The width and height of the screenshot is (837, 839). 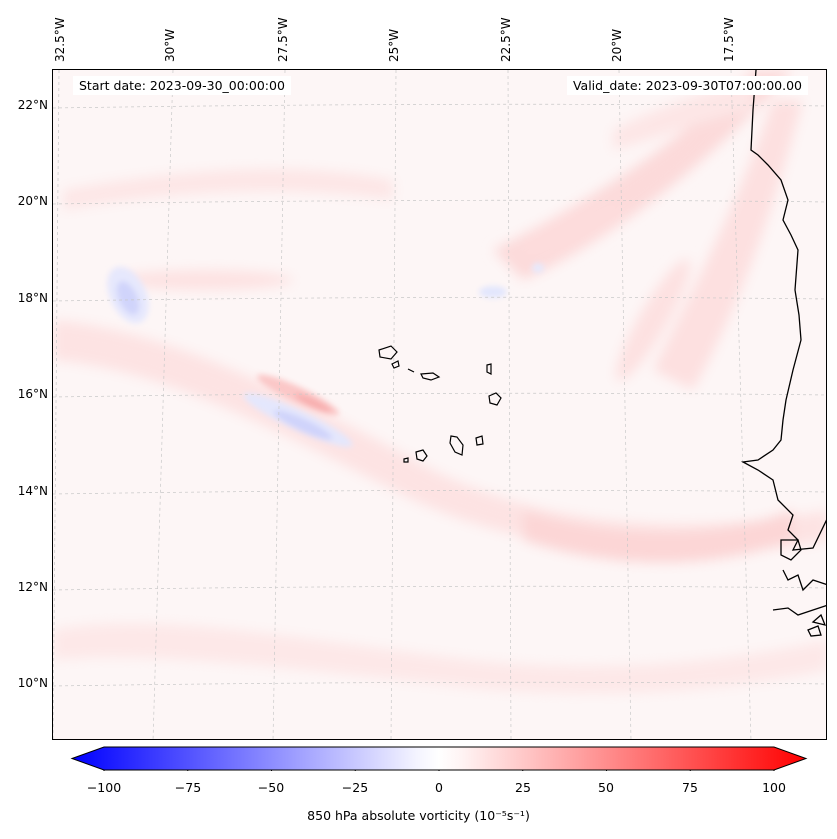 I want to click on island-sal, so click(x=489, y=369).